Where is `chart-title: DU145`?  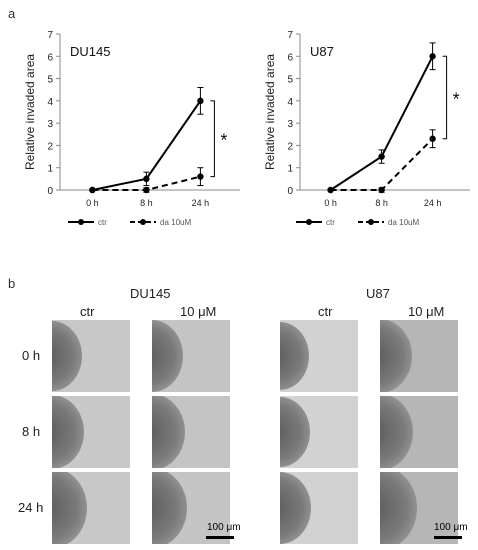 chart-title: DU145 is located at coordinates (90, 51).